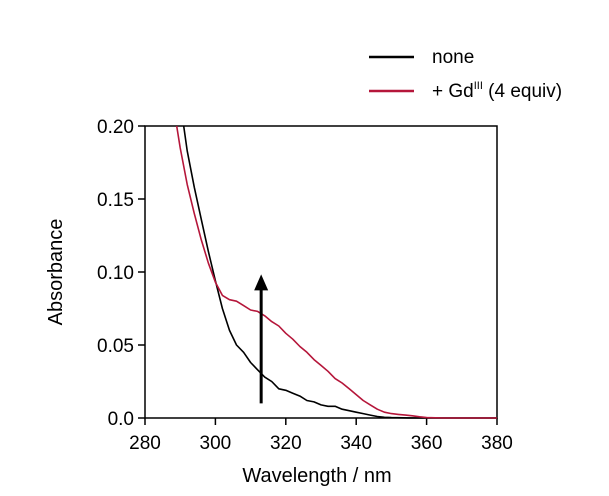 The height and width of the screenshot is (496, 609). Describe the element at coordinates (427, 443) in the screenshot. I see `x-tick-label: 360` at that location.